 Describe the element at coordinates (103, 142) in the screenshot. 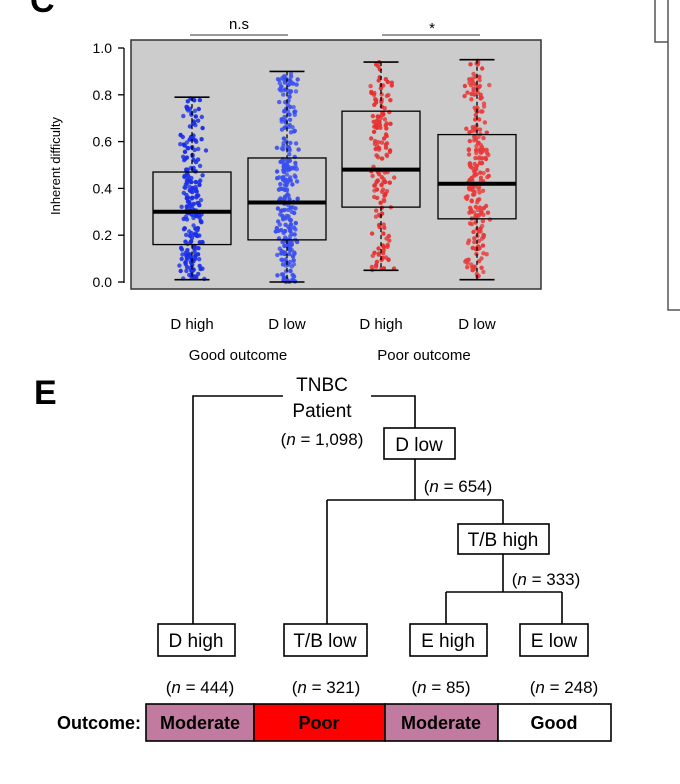

I see `y-tick-label: 0.6` at that location.